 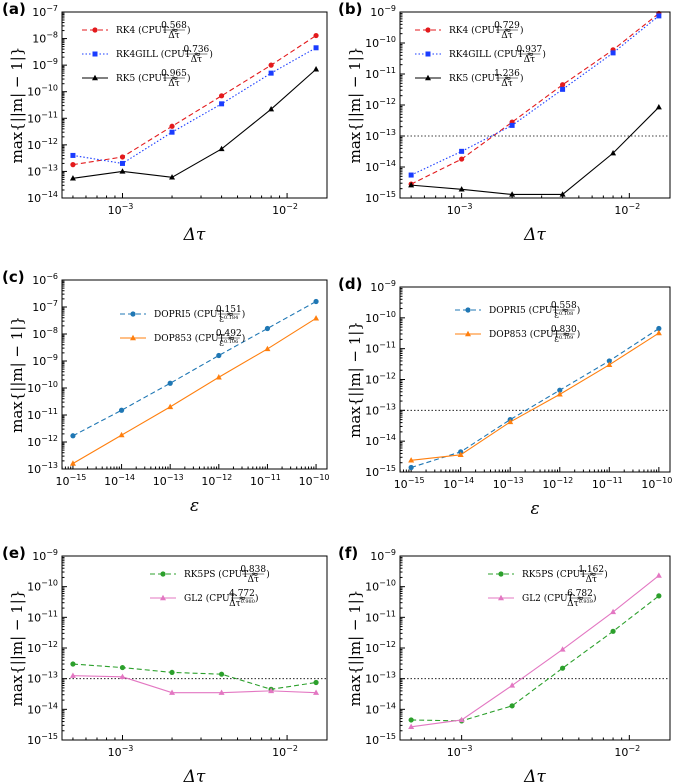 I want to click on panel-label: (e), so click(x=14, y=553).